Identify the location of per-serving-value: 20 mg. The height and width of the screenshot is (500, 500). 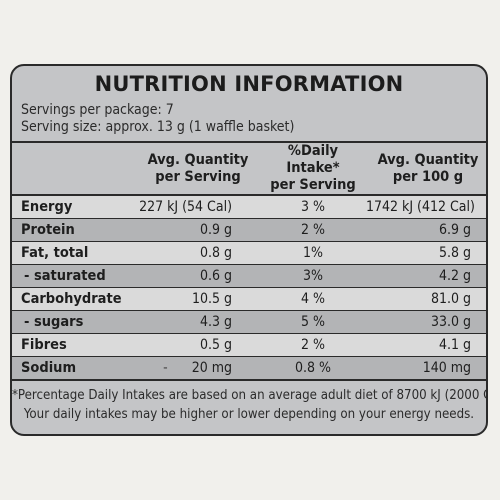
(211, 368).